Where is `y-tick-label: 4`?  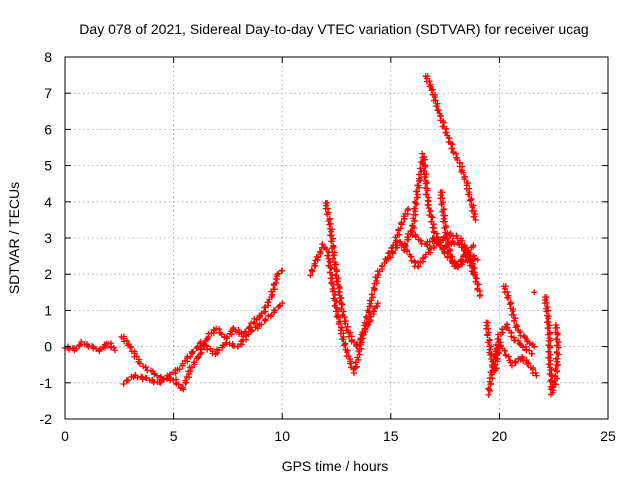 y-tick-label: 4 is located at coordinates (48, 202).